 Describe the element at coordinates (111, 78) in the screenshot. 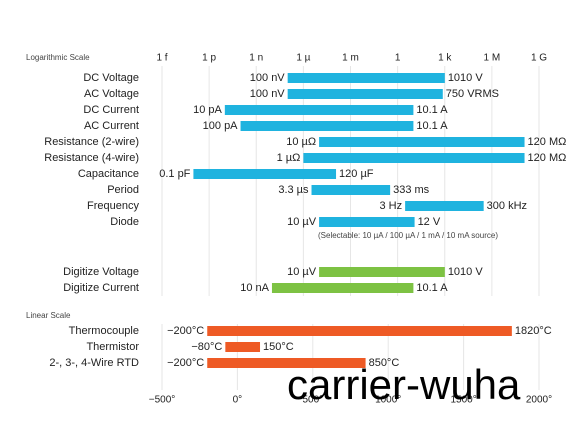

I see `row-label: DC Voltage` at that location.